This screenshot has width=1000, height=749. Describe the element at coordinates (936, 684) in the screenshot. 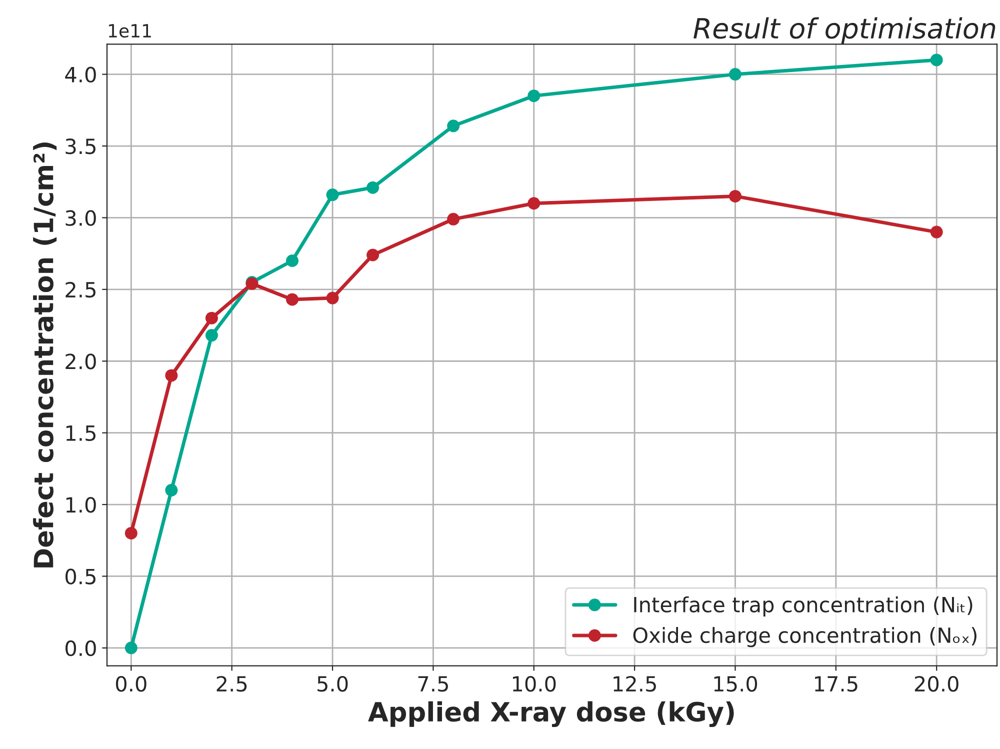

I see `x-tick-label: 20.0` at that location.